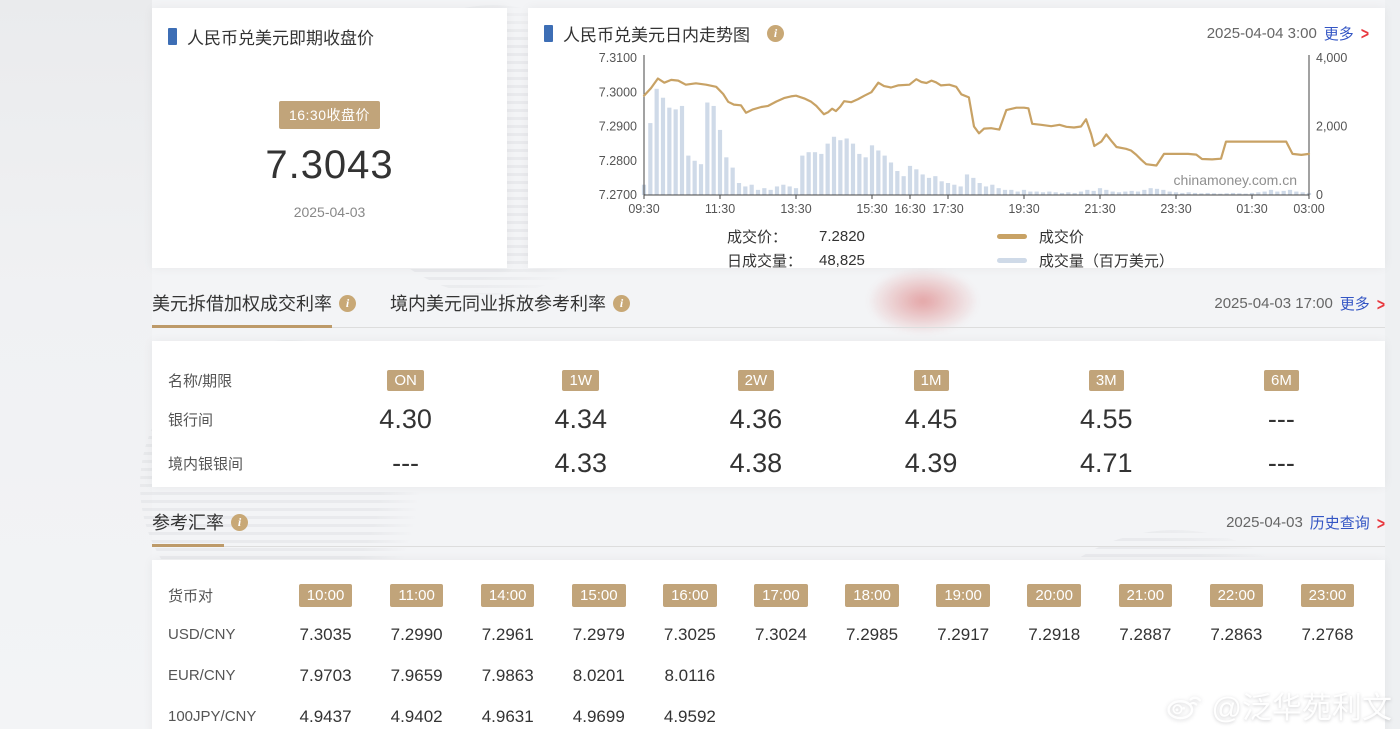  What do you see at coordinates (599, 595) in the screenshot?
I see `time-badge: 15:00` at bounding box center [599, 595].